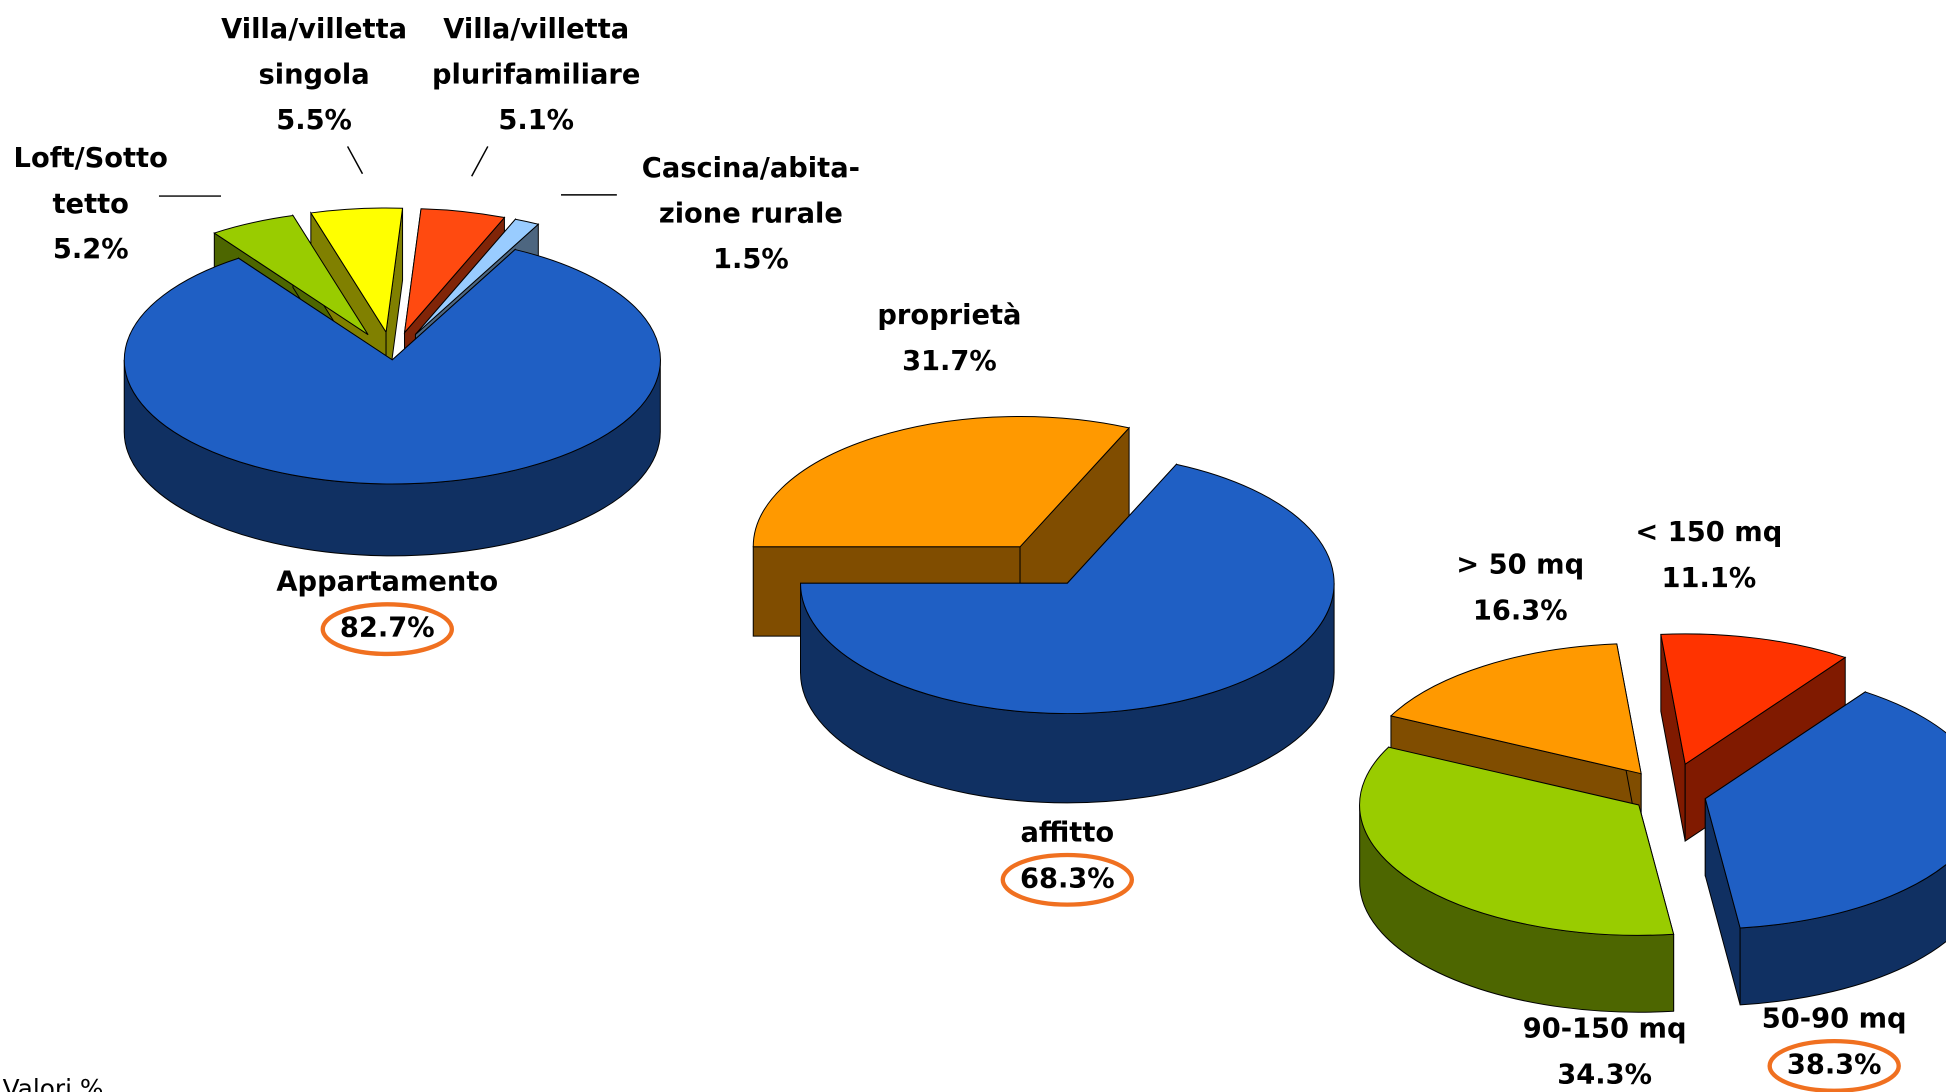 This screenshot has height=1092, width=1946. What do you see at coordinates (751, 213) in the screenshot?
I see `label-line: zione rurale` at bounding box center [751, 213].